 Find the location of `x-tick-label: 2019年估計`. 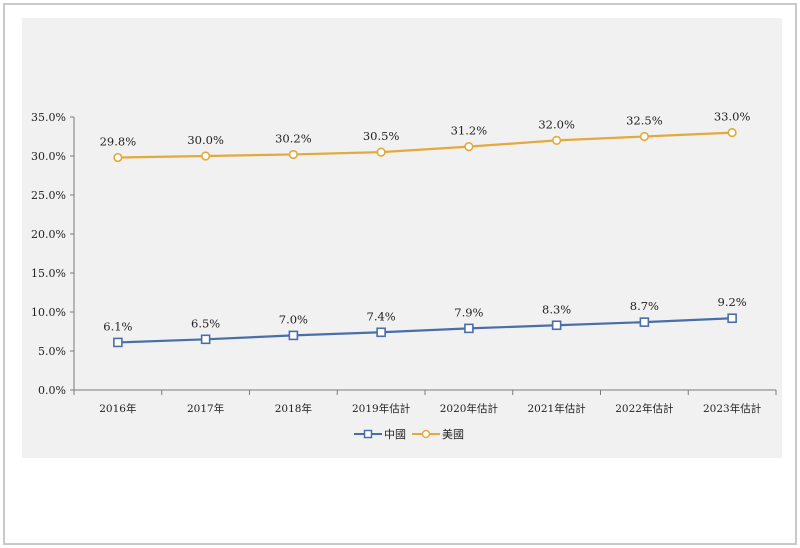

x-tick-label: 2019年估計 is located at coordinates (381, 408).